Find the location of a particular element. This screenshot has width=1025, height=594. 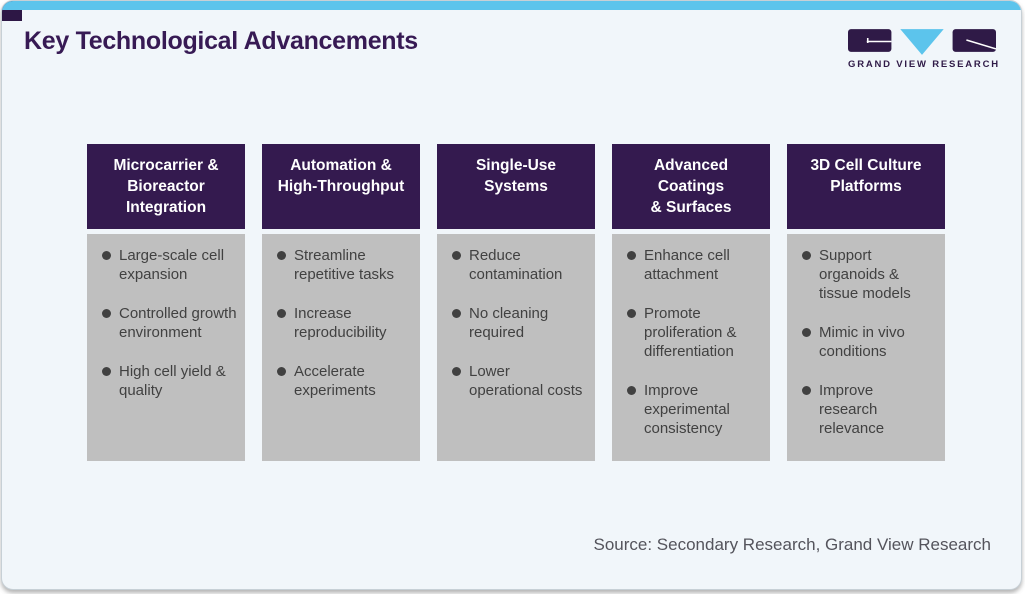

list-item: Accelerate experiments is located at coordinates (346, 381).